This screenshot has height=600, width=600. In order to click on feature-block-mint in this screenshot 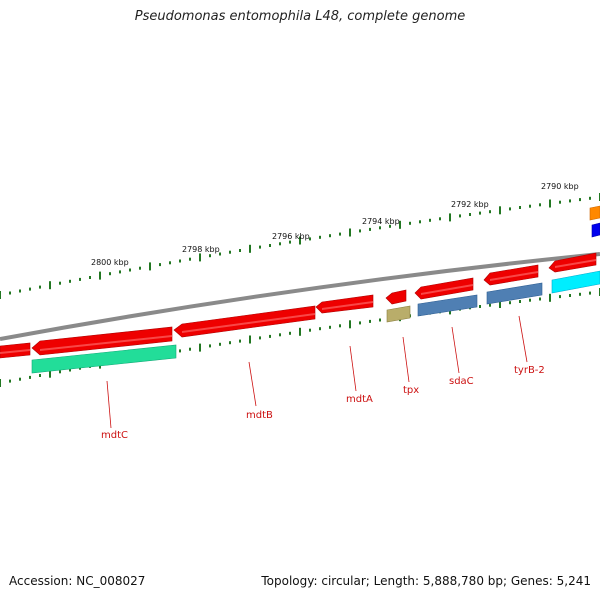, I will do `click(104, 359)`.